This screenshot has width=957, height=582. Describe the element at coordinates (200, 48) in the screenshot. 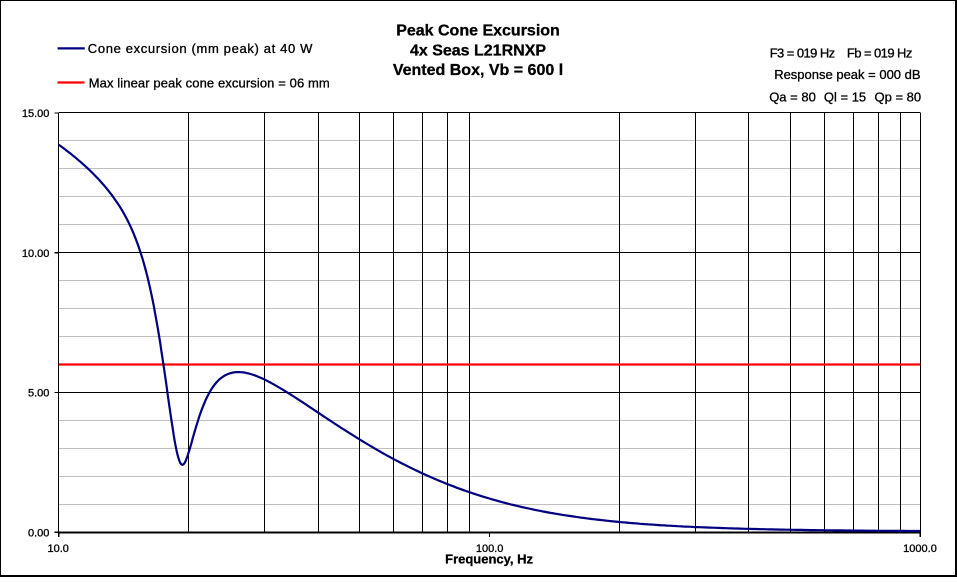

I see `svg-text:Cone excursion (mm peak) at 40: Cone excursion (mm peak) at 40 W` at that location.